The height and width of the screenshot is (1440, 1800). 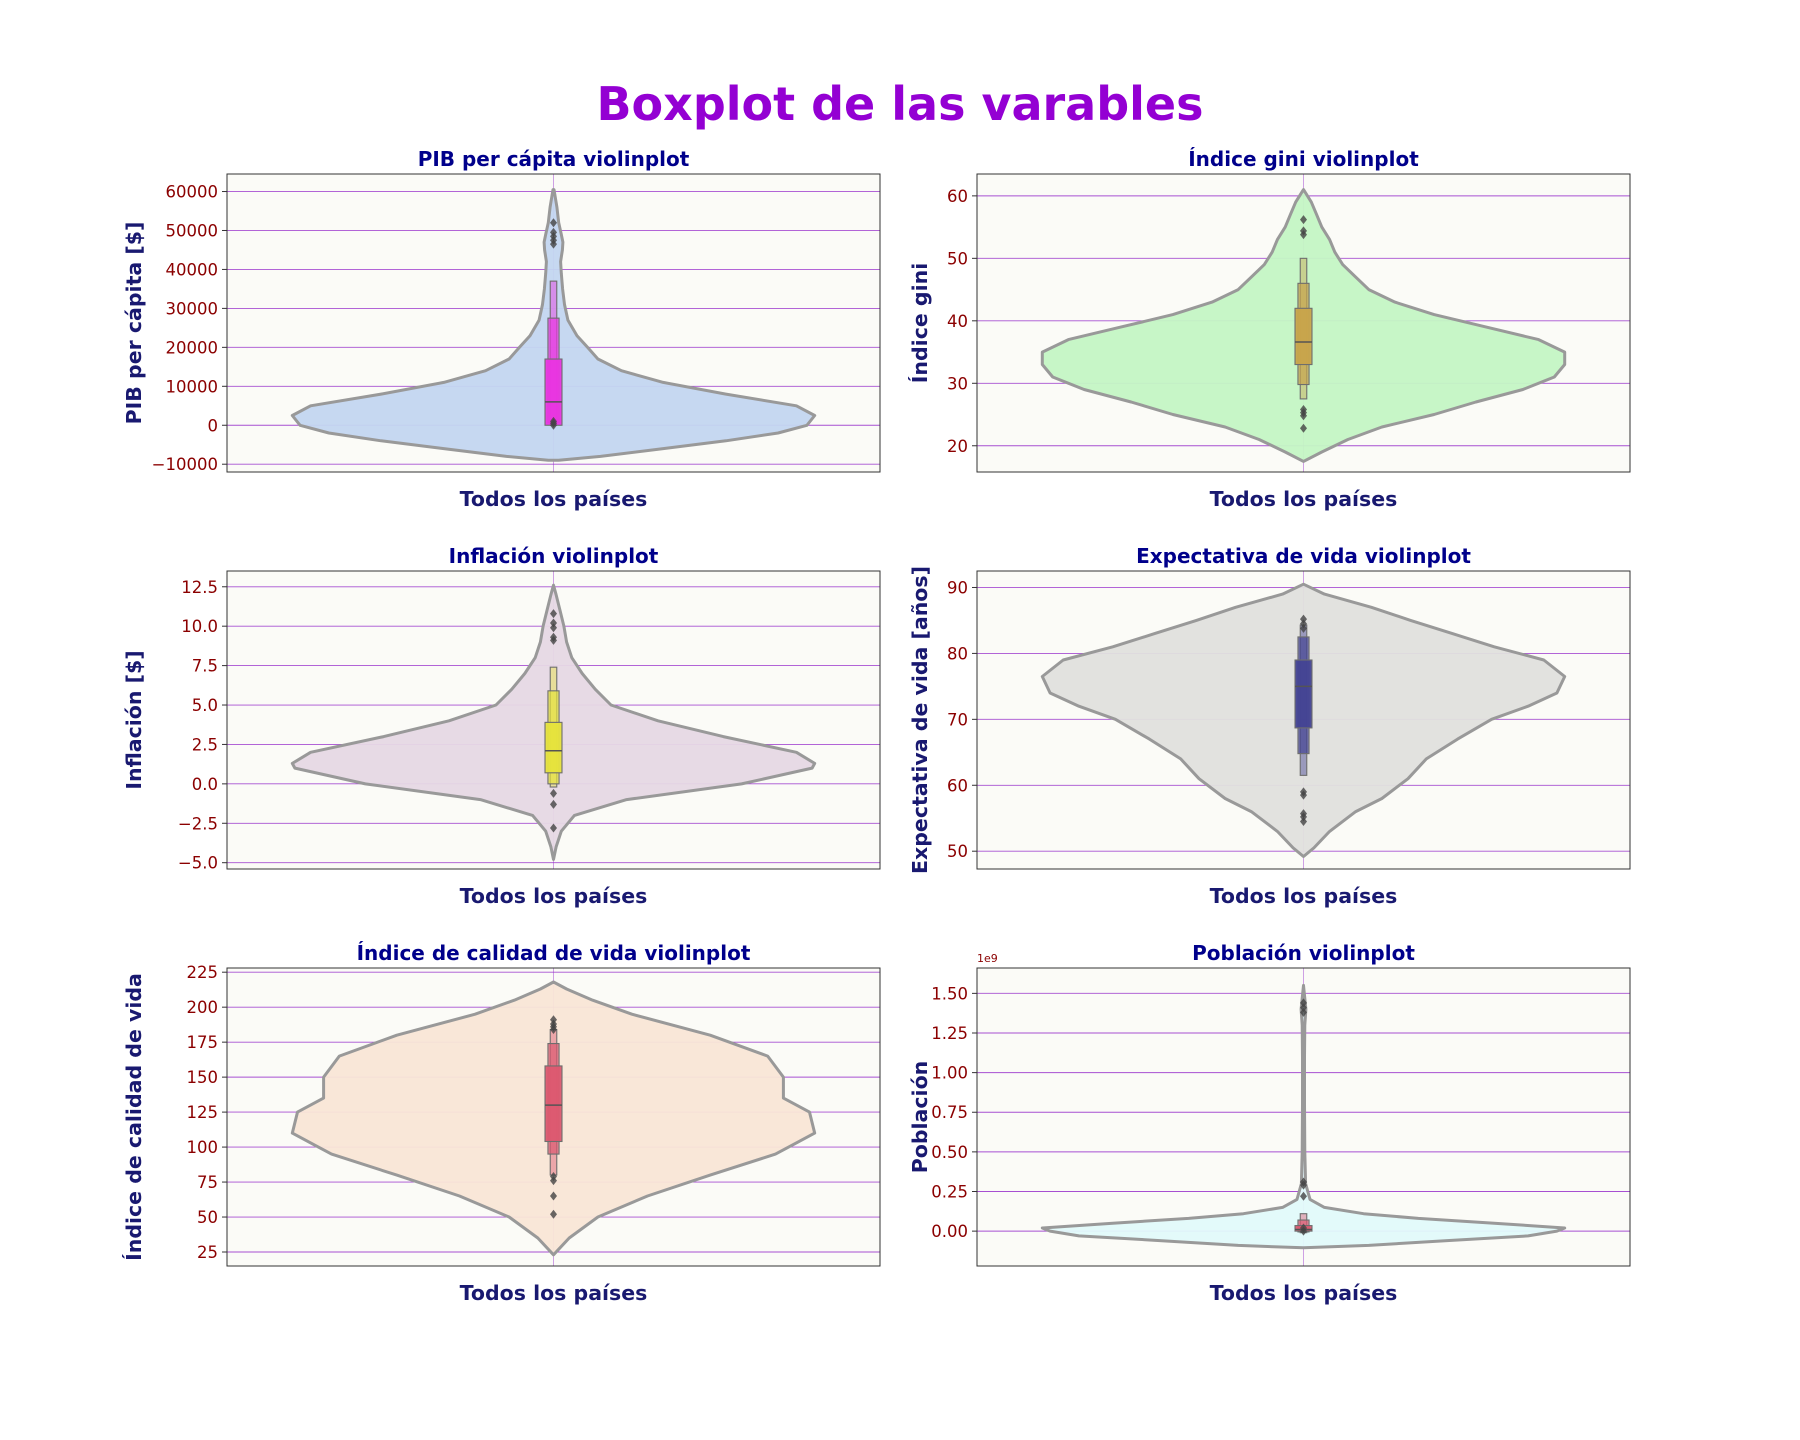 I want to click on y-axis-label: Población, so click(x=920, y=1117).